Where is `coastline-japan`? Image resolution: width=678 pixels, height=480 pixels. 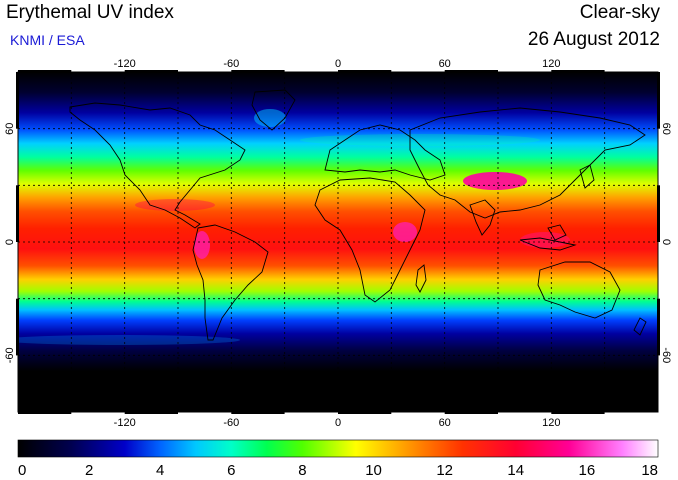 coastline-japan is located at coordinates (587, 176).